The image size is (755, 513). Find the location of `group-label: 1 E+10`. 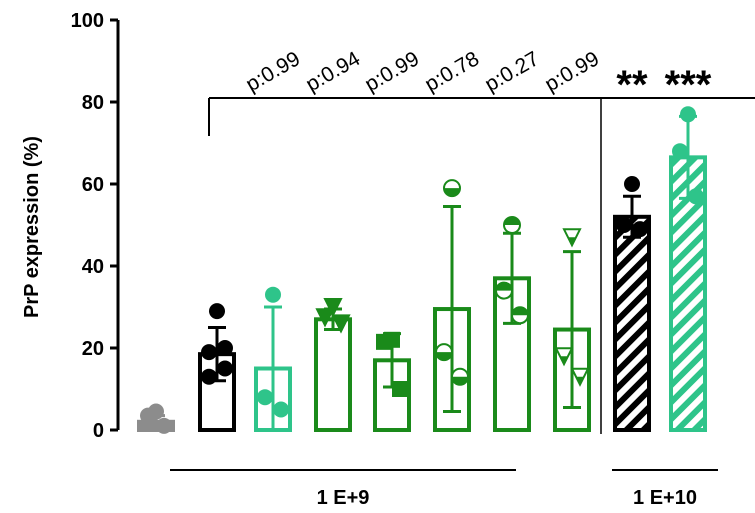

group-label: 1 E+10 is located at coordinates (665, 498).